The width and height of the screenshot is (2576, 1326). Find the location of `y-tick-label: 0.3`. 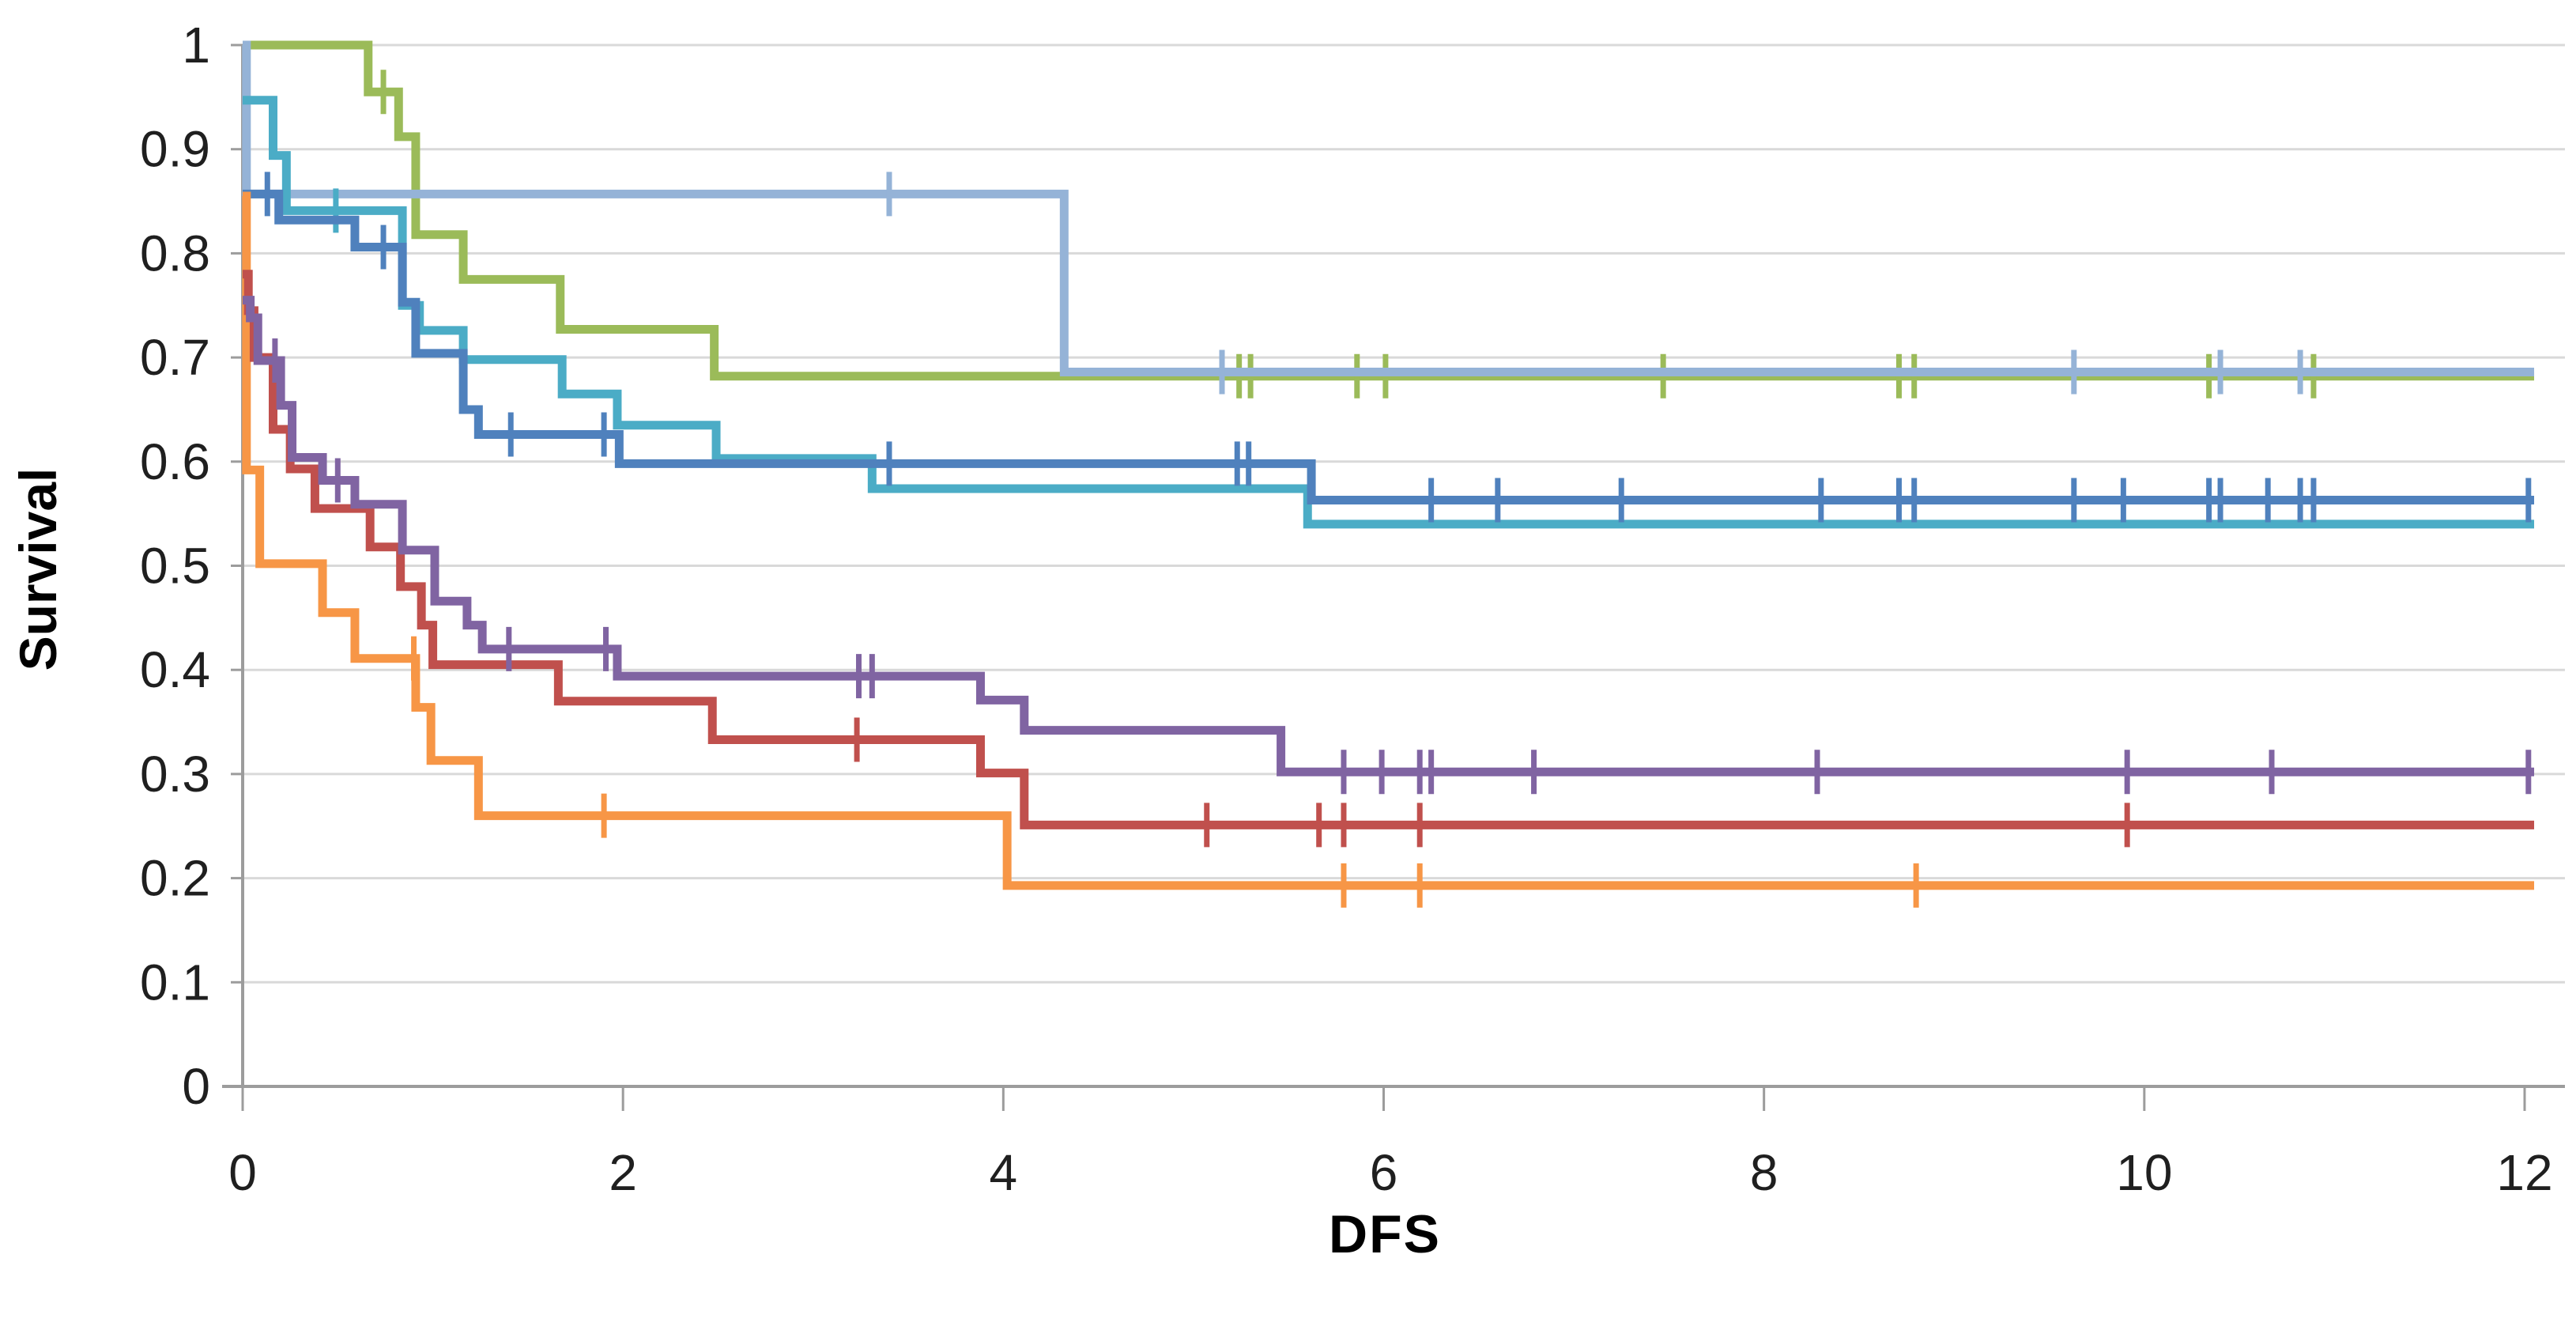

y-tick-label: 0.3 is located at coordinates (175, 774).